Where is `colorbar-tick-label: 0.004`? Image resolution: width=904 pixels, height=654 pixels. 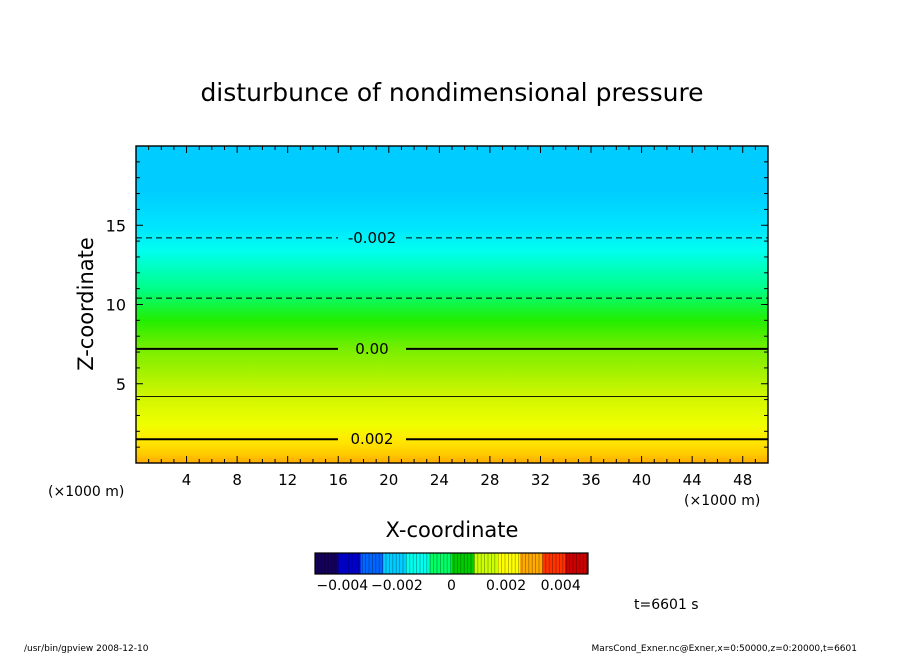
colorbar-tick-label: 0.004 is located at coordinates (561, 586).